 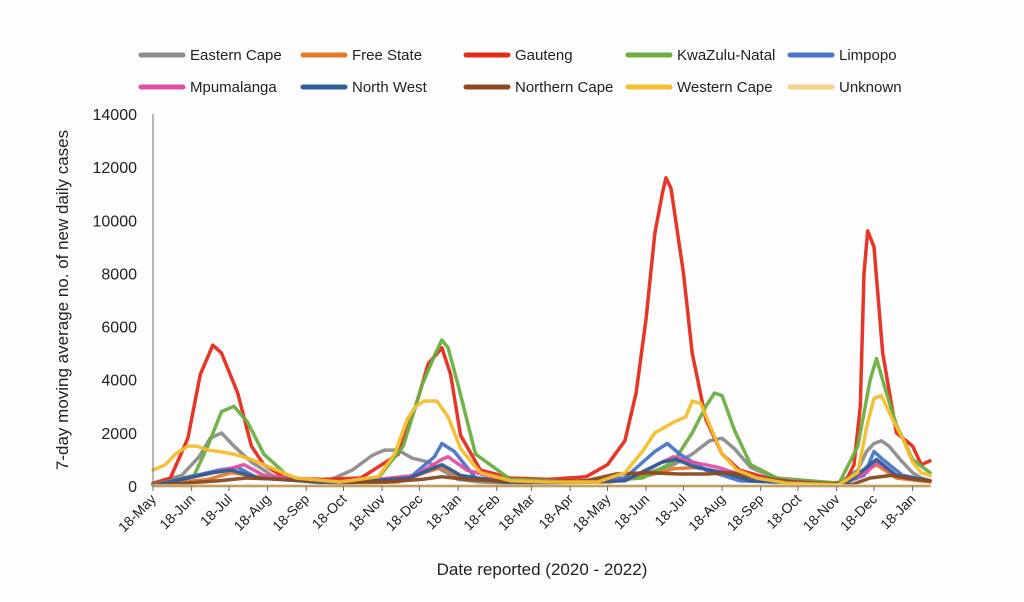 What do you see at coordinates (329, 511) in the screenshot?
I see `x-tick-label-5: 18-Oct` at bounding box center [329, 511].